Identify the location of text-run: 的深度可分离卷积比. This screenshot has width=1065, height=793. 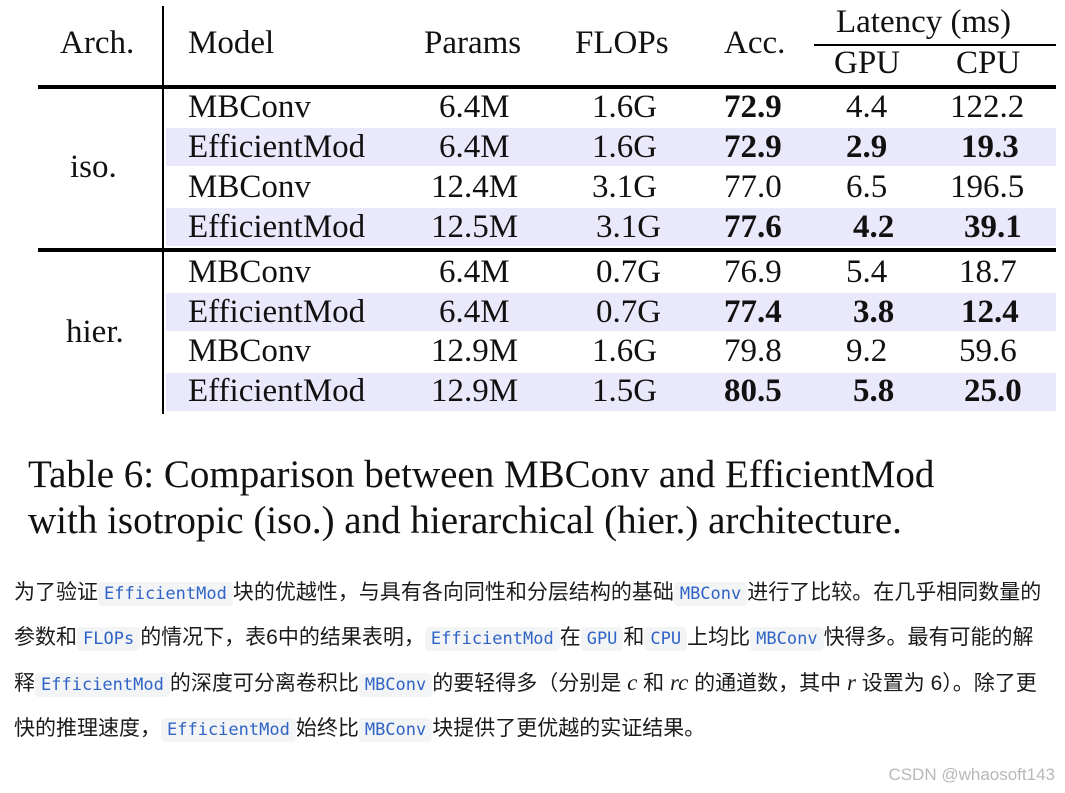
(264, 683).